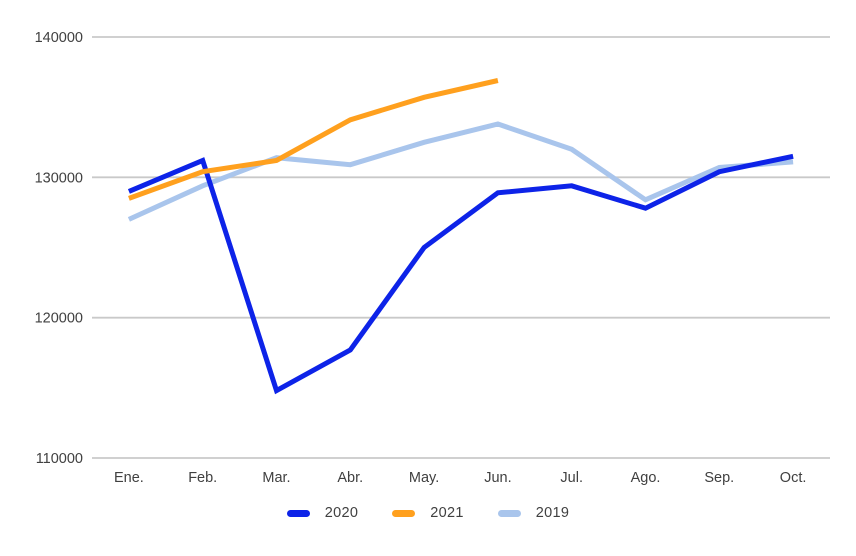 This screenshot has height=556, width=856. I want to click on legend-swatch-2020, so click(298, 513).